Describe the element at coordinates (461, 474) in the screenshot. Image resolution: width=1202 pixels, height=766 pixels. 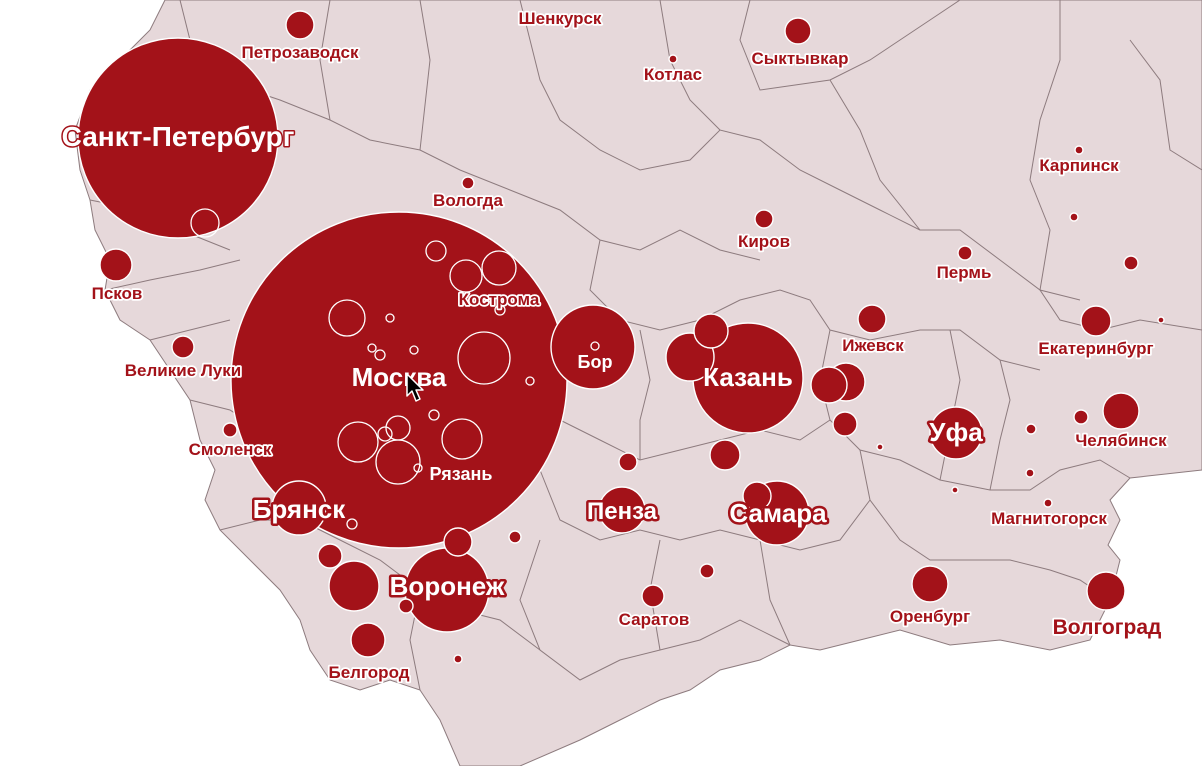
I see `label-ryazan: Рязань` at that location.